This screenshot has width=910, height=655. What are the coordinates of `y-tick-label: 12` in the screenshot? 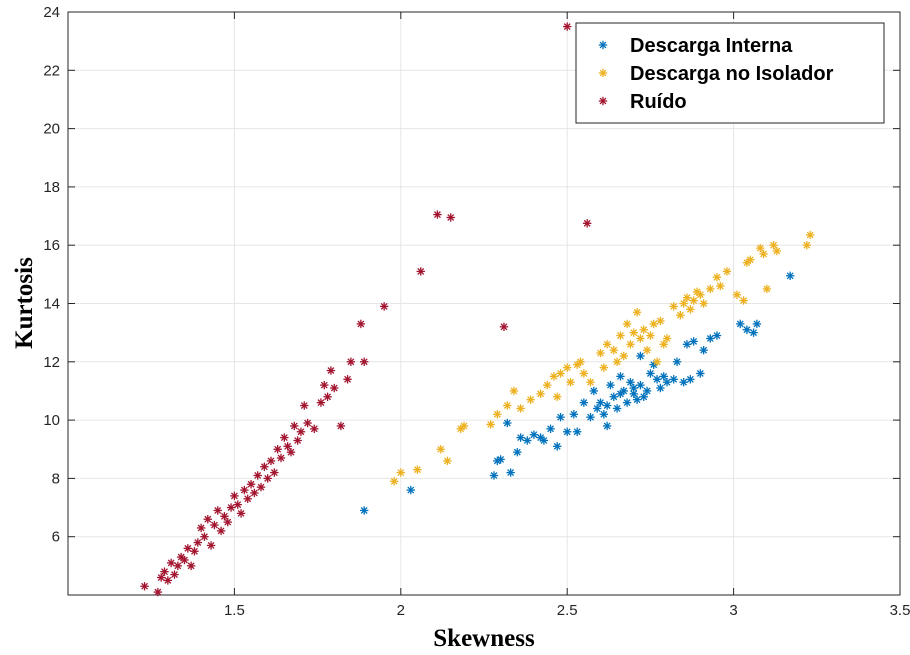 It's located at (51, 362).